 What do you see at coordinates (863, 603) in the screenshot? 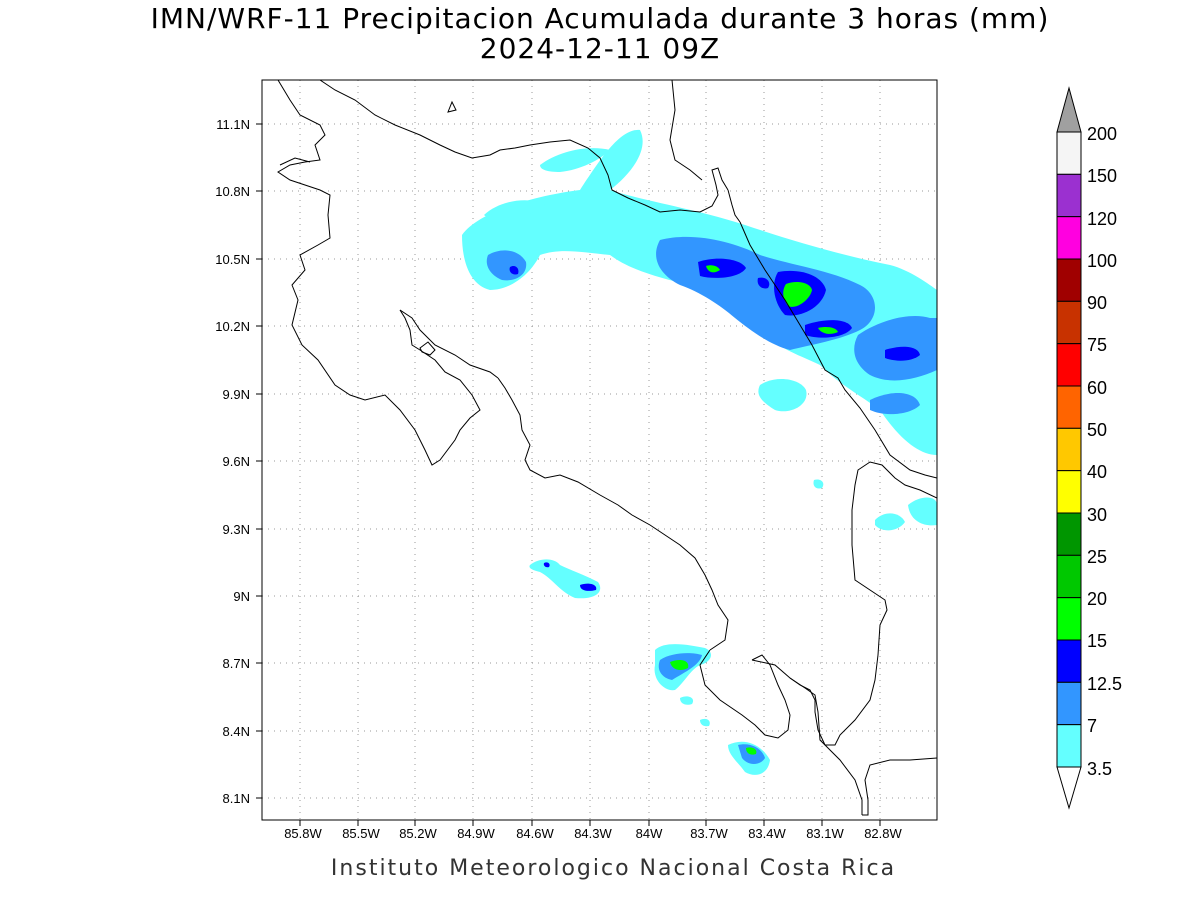
I see `coastline-bocas` at bounding box center [863, 603].